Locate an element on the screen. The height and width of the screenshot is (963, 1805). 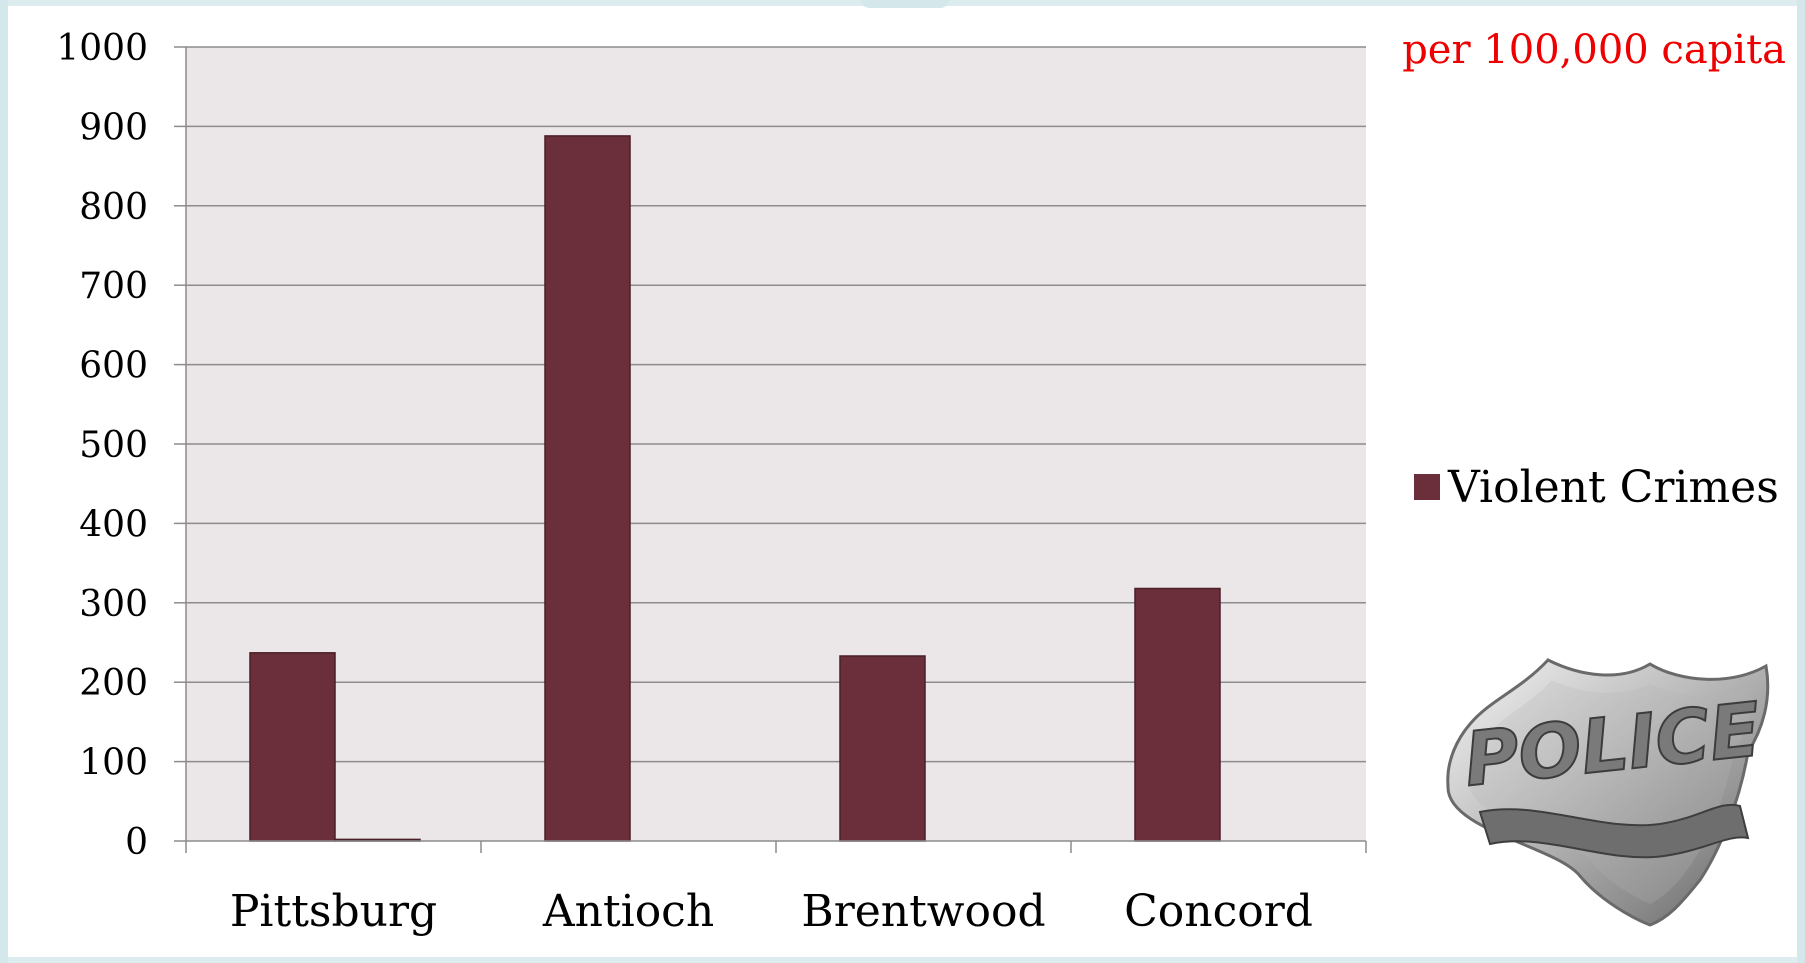
unit-note: per 100,000 capita is located at coordinates (1594, 50).